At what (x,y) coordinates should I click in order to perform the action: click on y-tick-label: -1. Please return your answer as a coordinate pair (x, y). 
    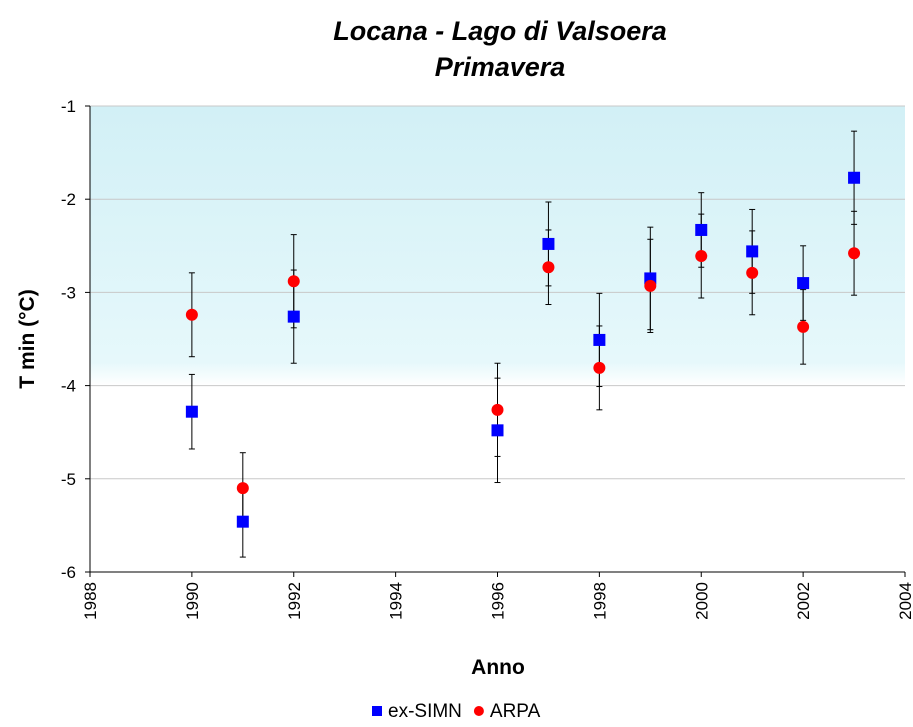
    Looking at the image, I should click on (68, 106).